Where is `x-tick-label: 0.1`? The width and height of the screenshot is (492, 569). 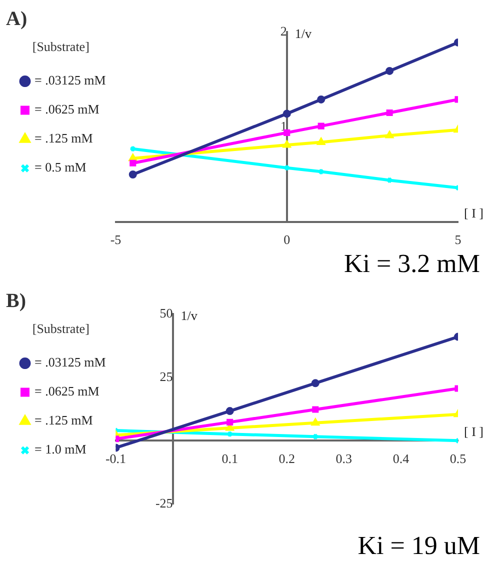
x-tick-label: 0.1 is located at coordinates (230, 458).